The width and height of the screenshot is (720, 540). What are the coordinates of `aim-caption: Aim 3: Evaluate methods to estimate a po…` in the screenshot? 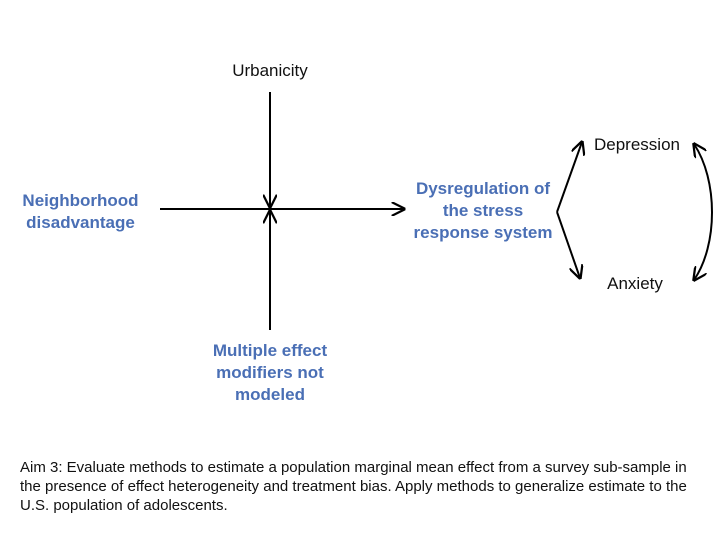 It's located at (353, 486).